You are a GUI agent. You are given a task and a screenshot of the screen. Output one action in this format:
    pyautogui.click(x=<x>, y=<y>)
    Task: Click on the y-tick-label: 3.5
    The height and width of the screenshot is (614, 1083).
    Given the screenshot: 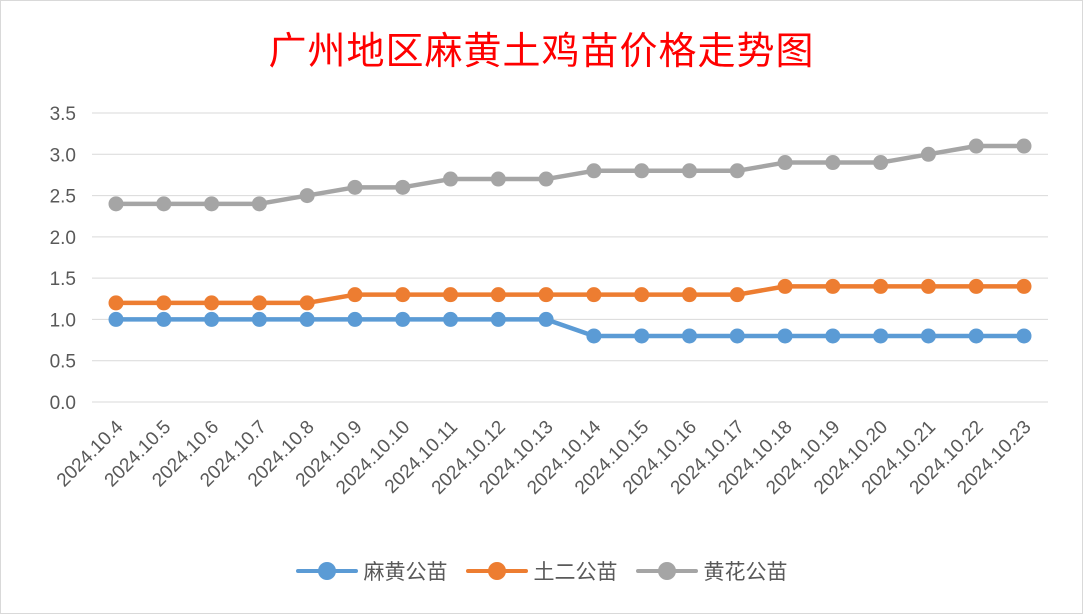 What is the action you would take?
    pyautogui.click(x=63, y=114)
    